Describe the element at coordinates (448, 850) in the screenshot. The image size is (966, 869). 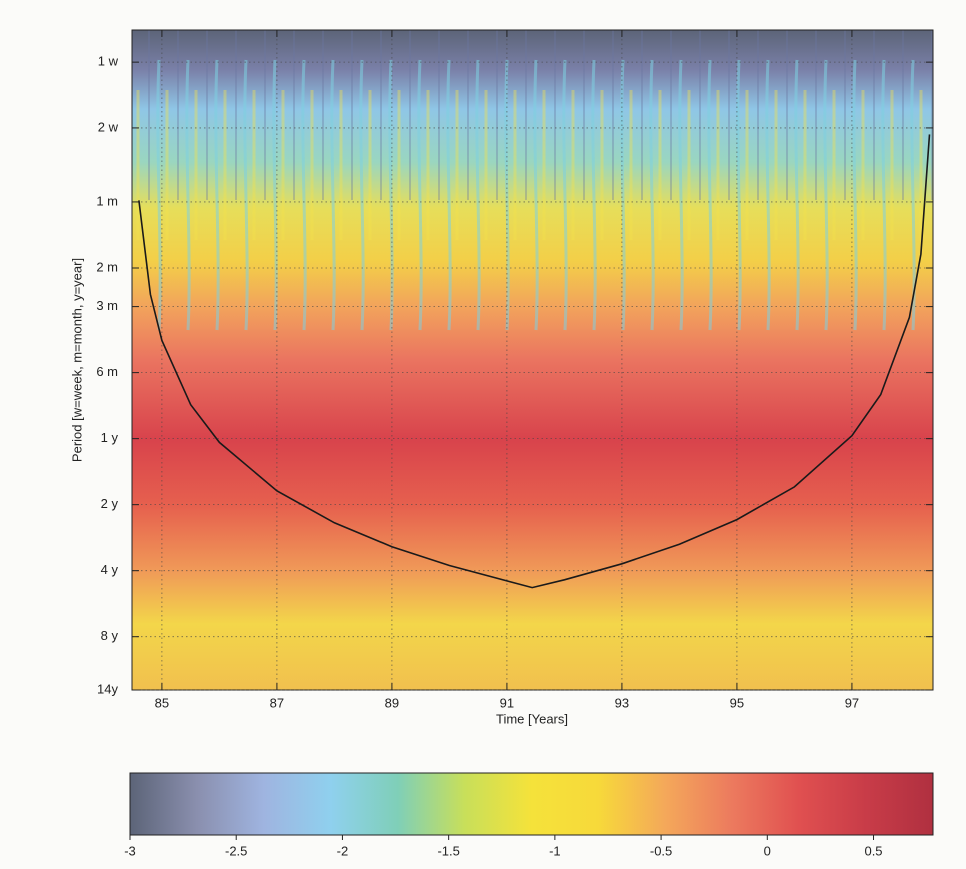
I see `colorbar-tick-label: -1.5` at that location.